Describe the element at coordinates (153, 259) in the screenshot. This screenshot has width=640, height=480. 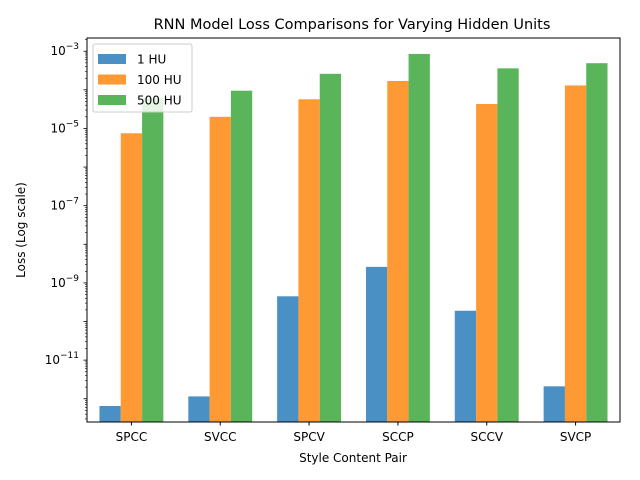
I see `bar-spcc-500-hu` at that location.